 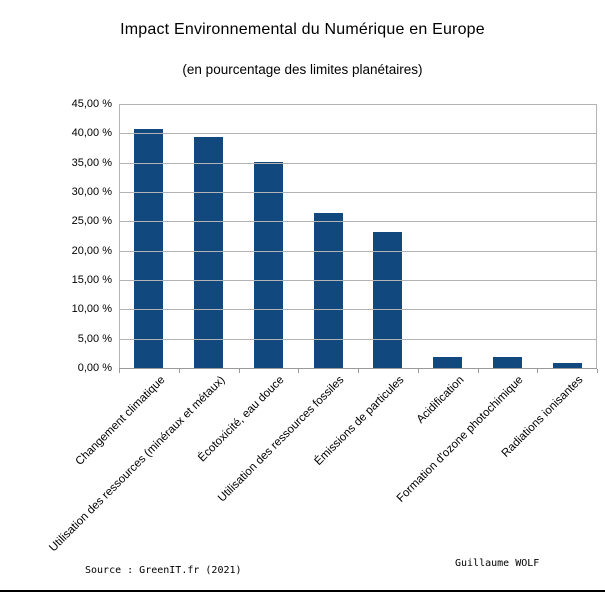 What do you see at coordinates (94, 368) in the screenshot?
I see `y-axis-tick-label: 0,00 %` at bounding box center [94, 368].